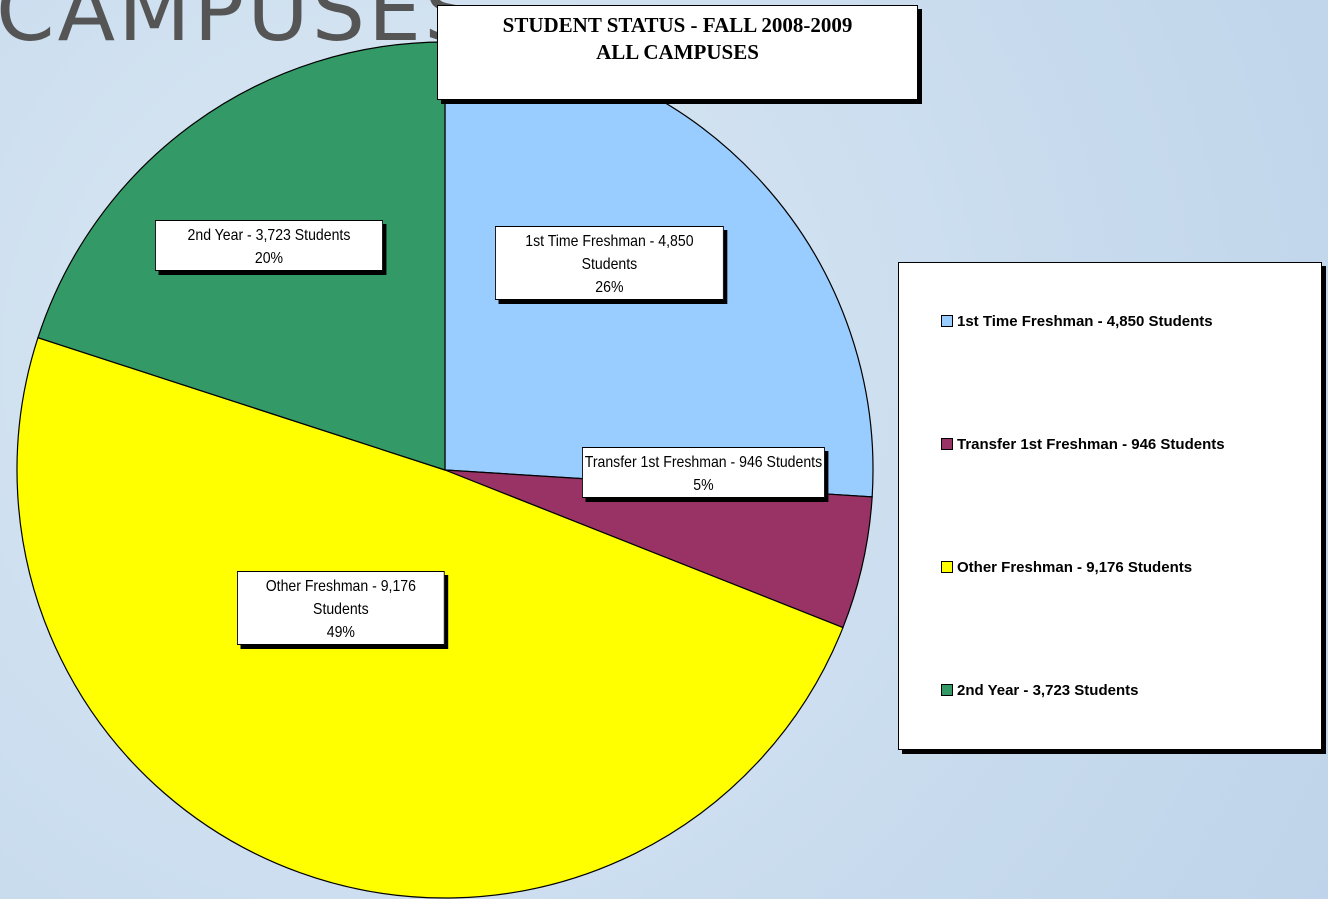  Describe the element at coordinates (269, 245) in the screenshot. I see `data-label: 2nd Year - 3,723 Students 20%` at that location.